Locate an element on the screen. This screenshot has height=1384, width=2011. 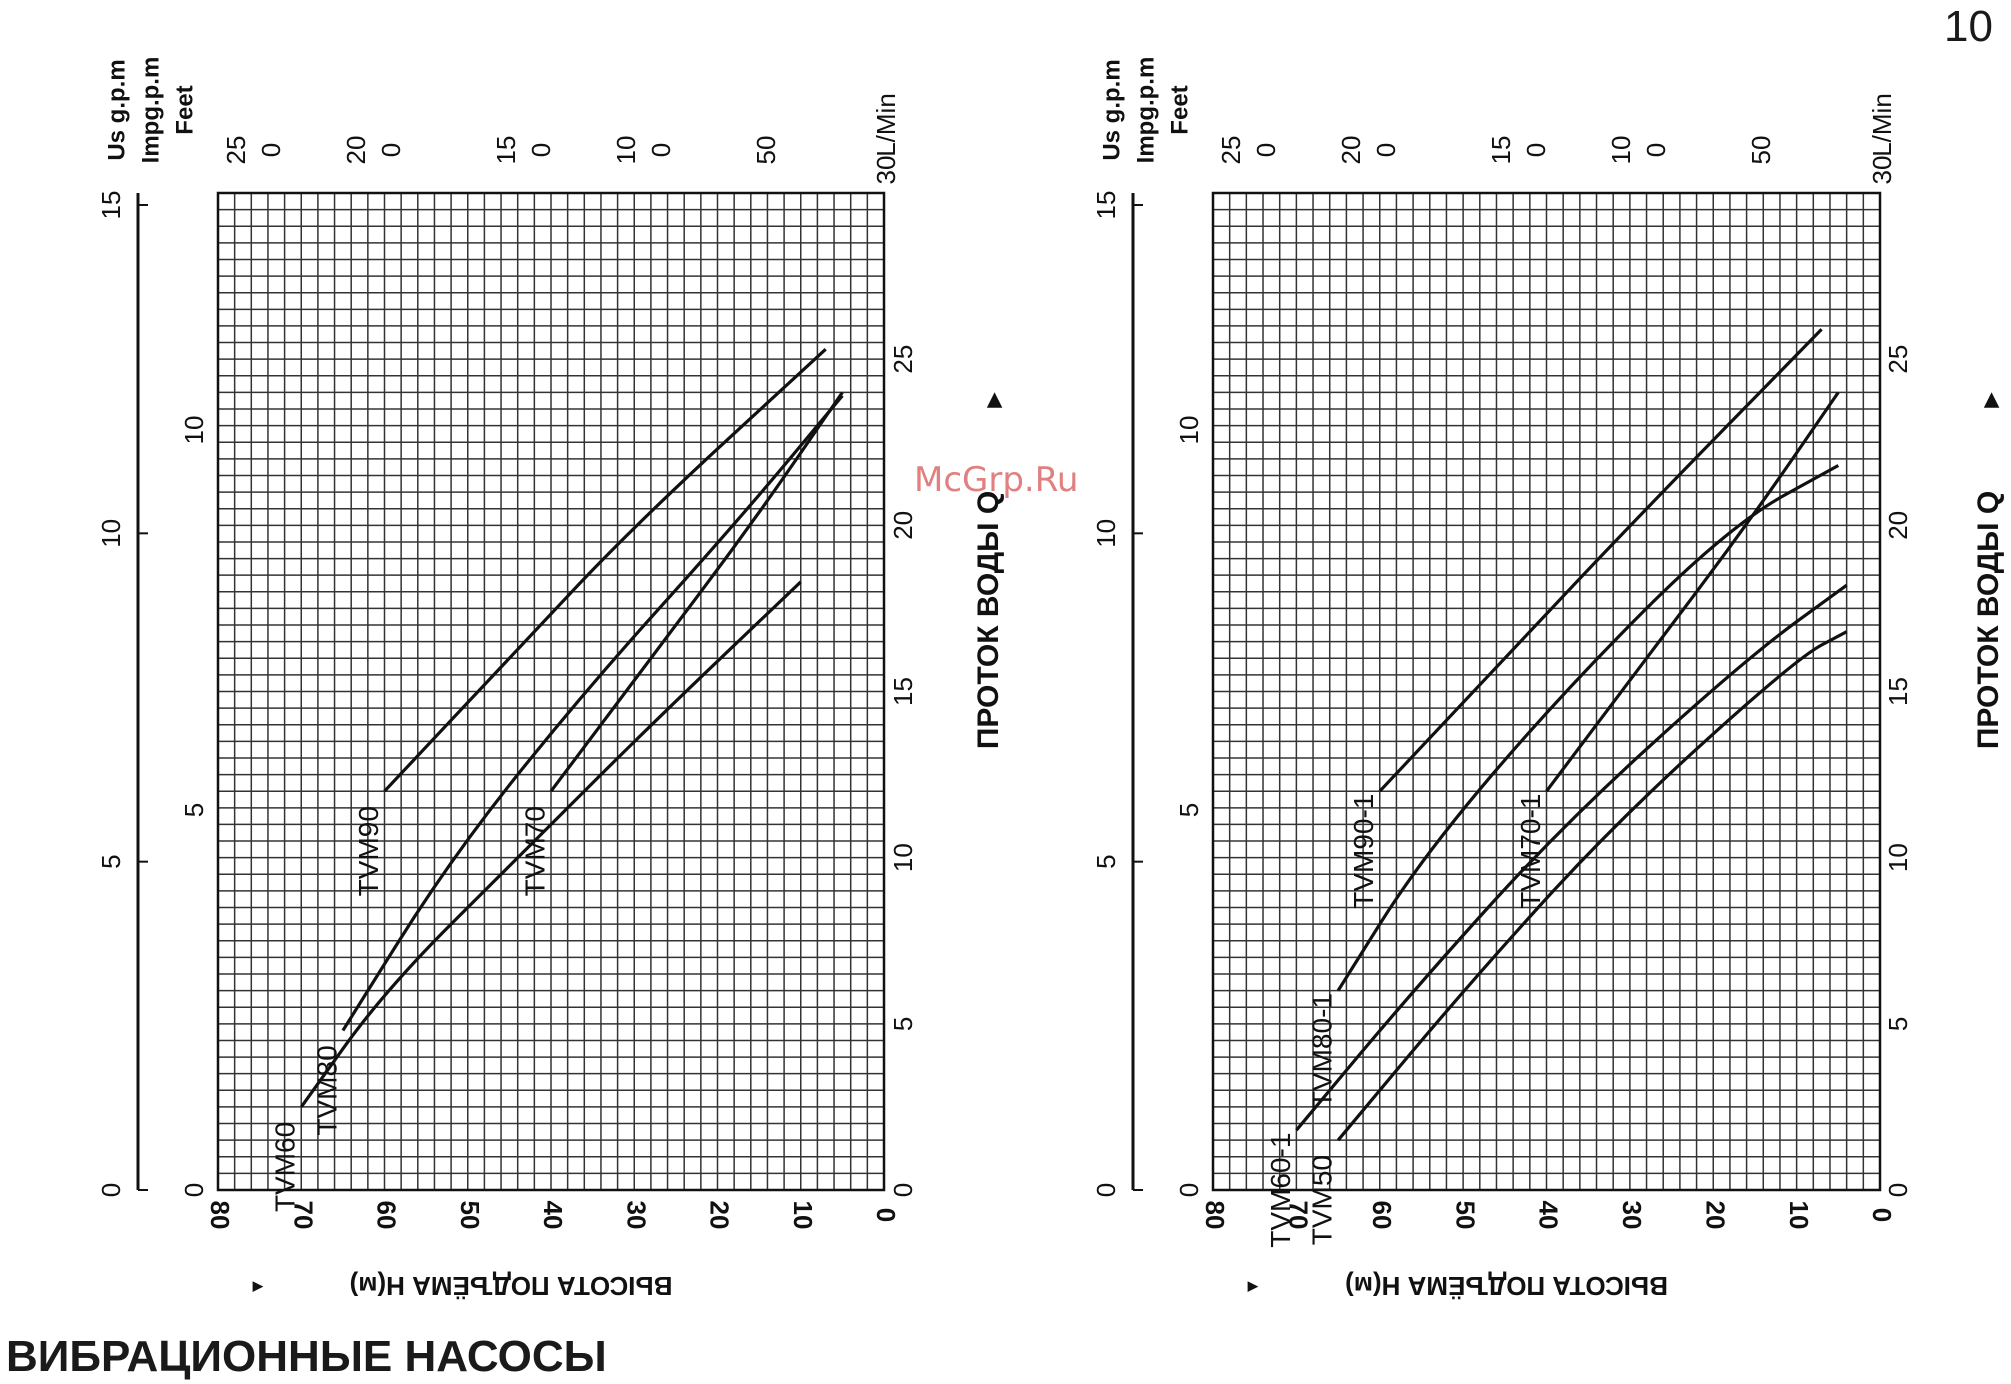
page-title: ВИБРАЦИОННЫЕ НАСОСЫ is located at coordinates (306, 1356).